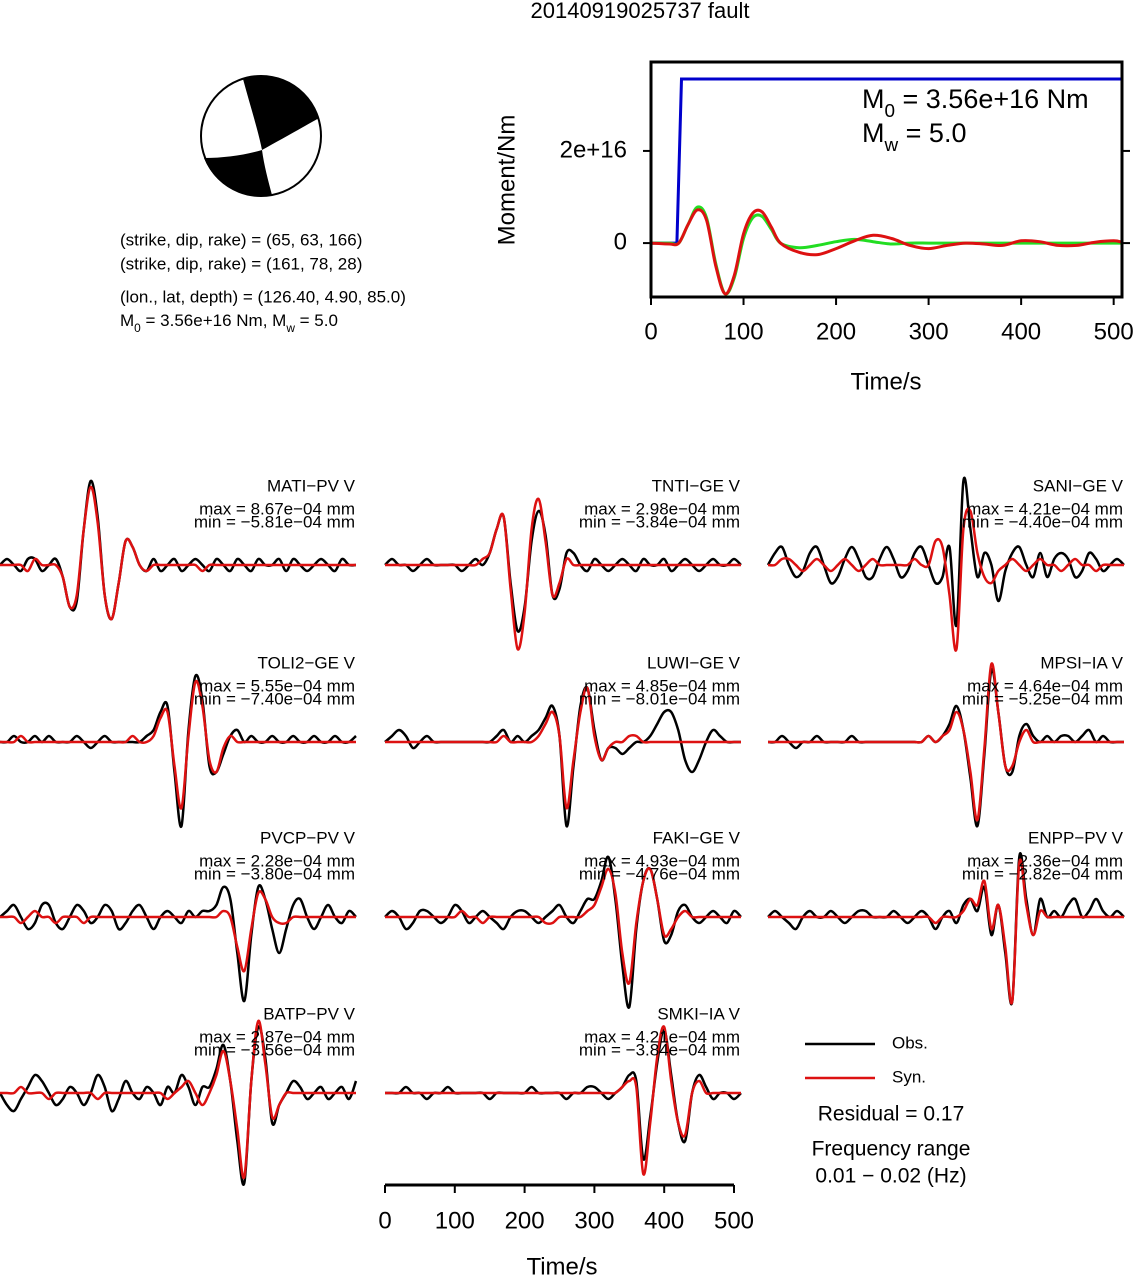 This screenshot has width=1137, height=1280. What do you see at coordinates (659, 698) in the screenshot?
I see `station-min: min = −8.01e−04 mm` at bounding box center [659, 698].